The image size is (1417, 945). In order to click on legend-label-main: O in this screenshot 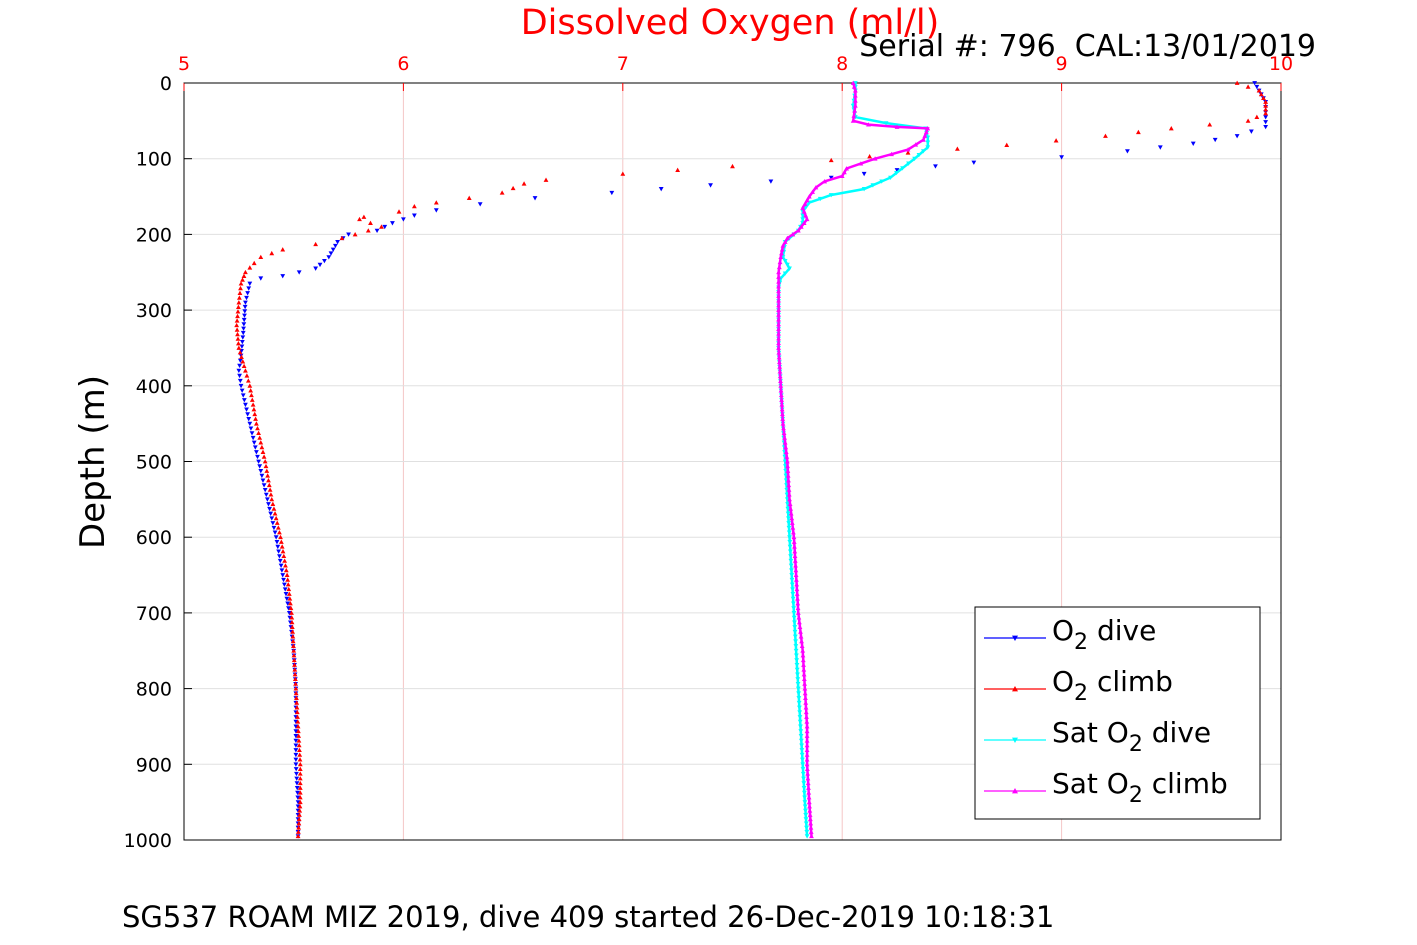, I will do `click(1063, 630)`.